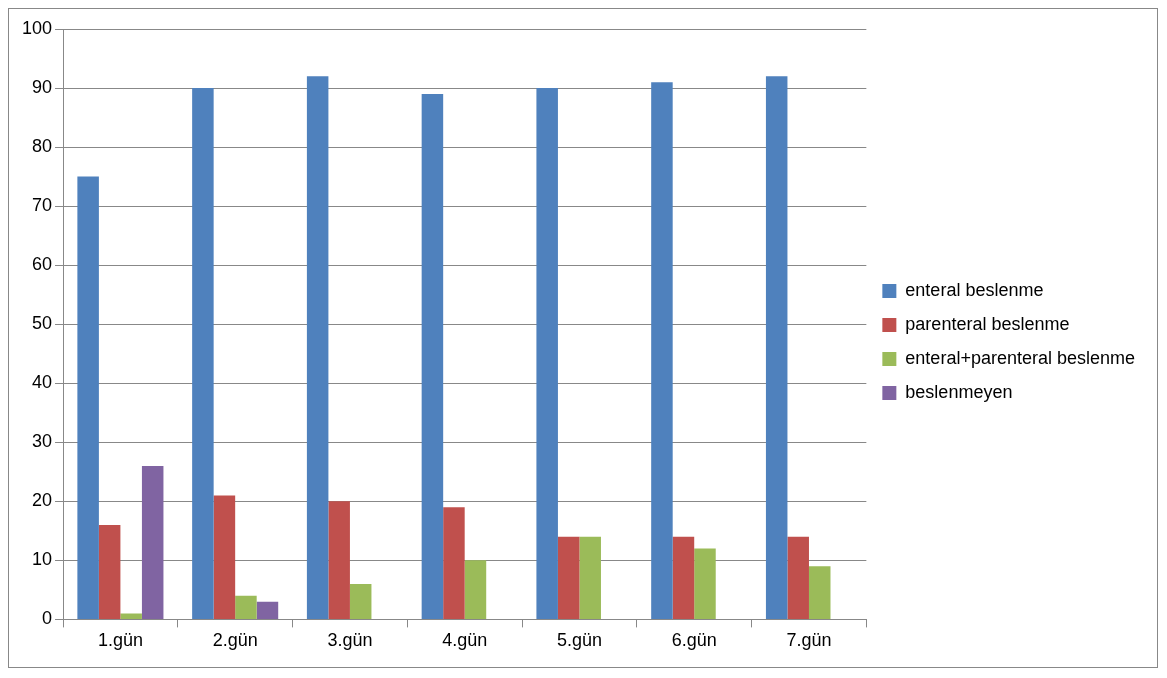 This screenshot has height=678, width=1167. Describe the element at coordinates (350, 640) in the screenshot. I see `x-tick-label: 3.gün` at that location.